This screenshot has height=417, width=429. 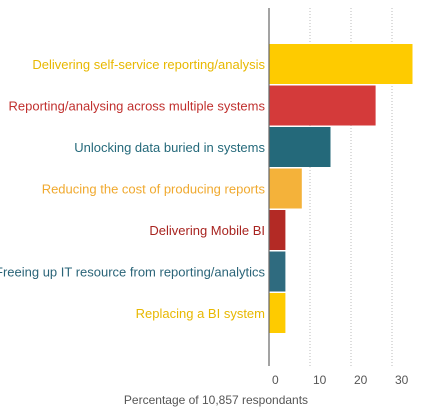 What do you see at coordinates (275, 380) in the screenshot?
I see `x-tick-label-0: 0` at bounding box center [275, 380].